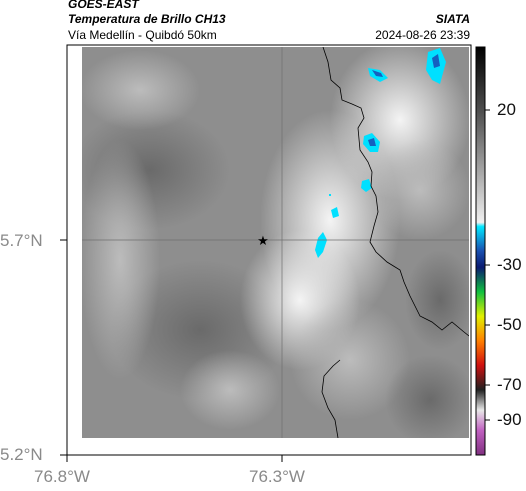 The image size is (526, 491). Describe the element at coordinates (509, 384) in the screenshot. I see `colorbar-tick-label: -70` at that location.